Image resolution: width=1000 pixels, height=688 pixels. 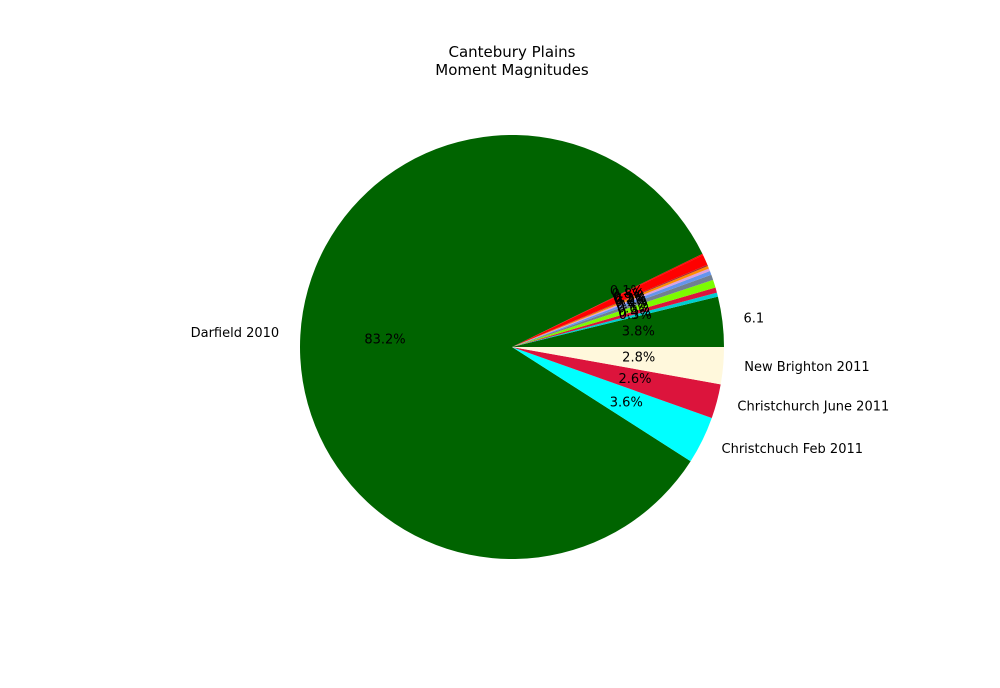 I want to click on slice-percent-label: 0.8%, so click(x=627, y=294).